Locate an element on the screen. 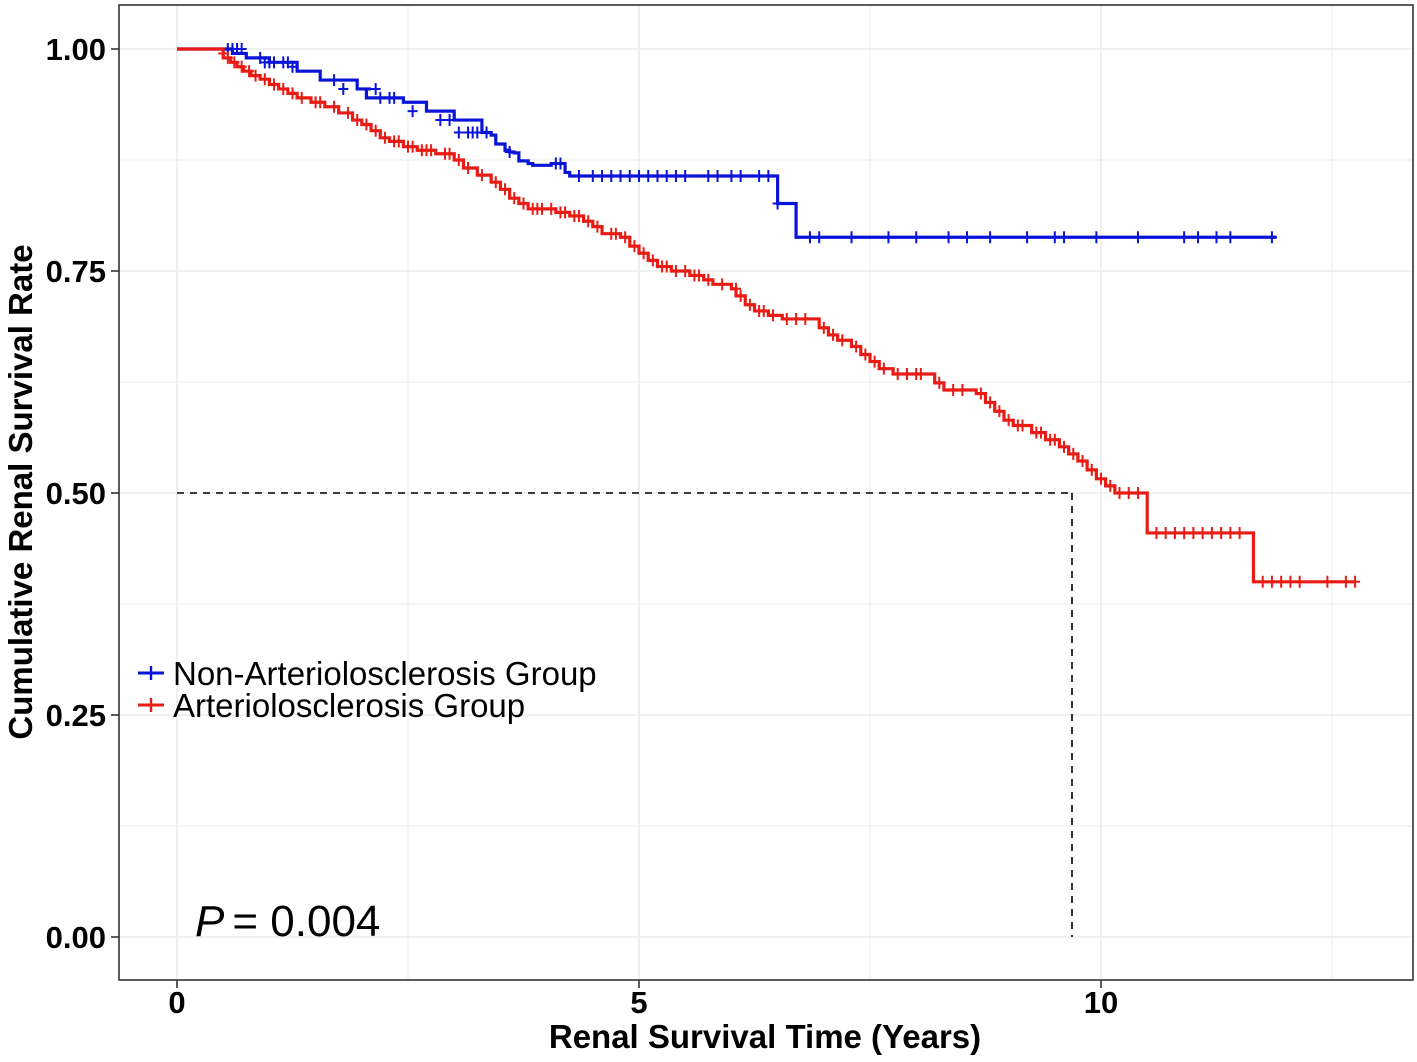 The height and width of the screenshot is (1062, 1417). y-tick-label: 0.75 is located at coordinates (76, 271).